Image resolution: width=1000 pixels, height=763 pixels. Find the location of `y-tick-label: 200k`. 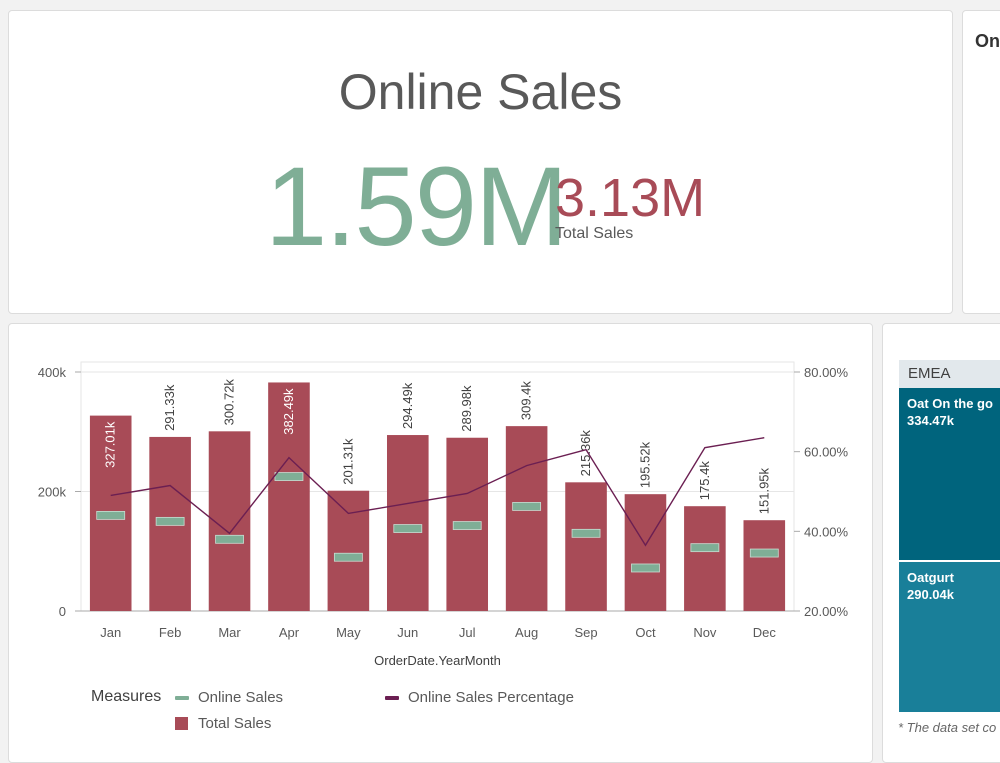

y-tick-label: 200k is located at coordinates (52, 492).